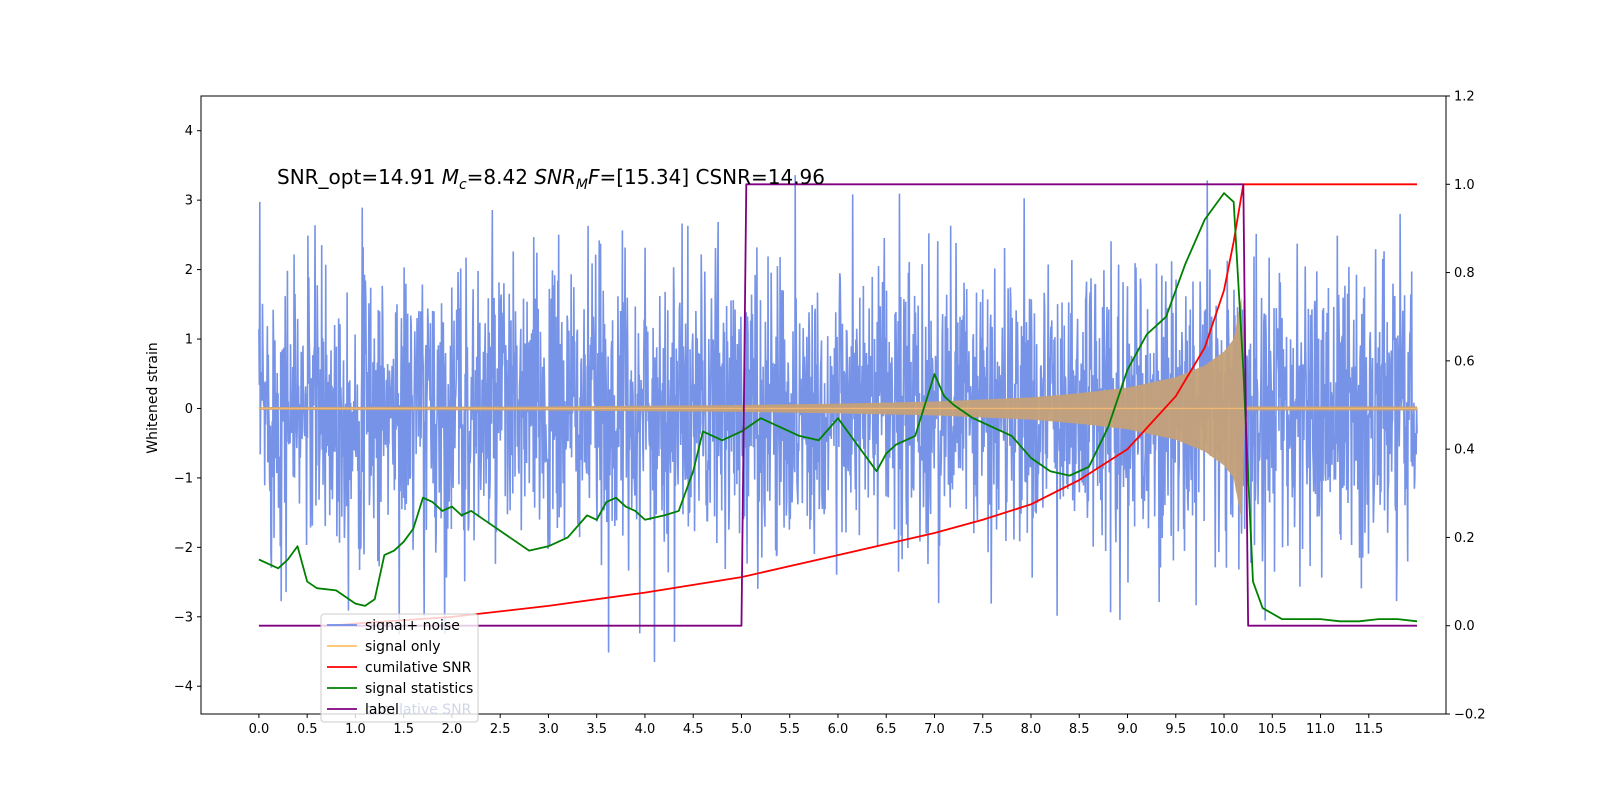 The image size is (1600, 805). I want to click on annotation-csnr: =[15.34] CSNR=14.96, so click(713, 177).